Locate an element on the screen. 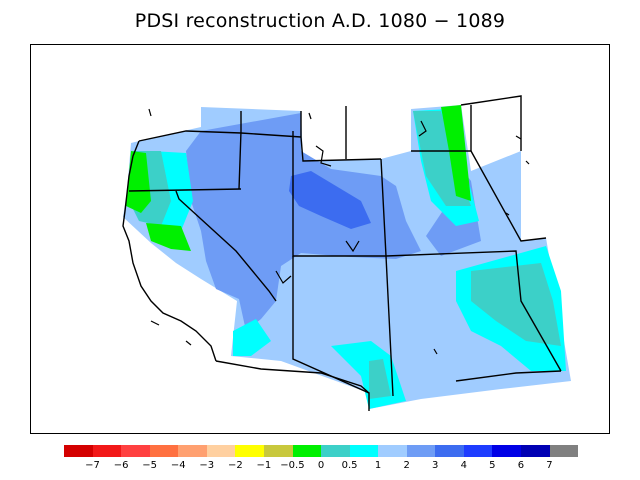 This screenshot has height=480, width=640. border-ks is located at coordinates (473, 311).